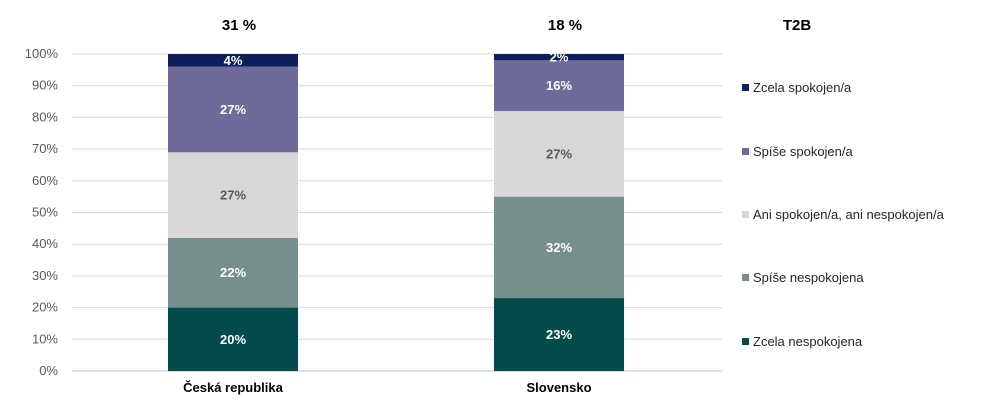  I want to click on x-category-label: Slovensko, so click(558, 387).